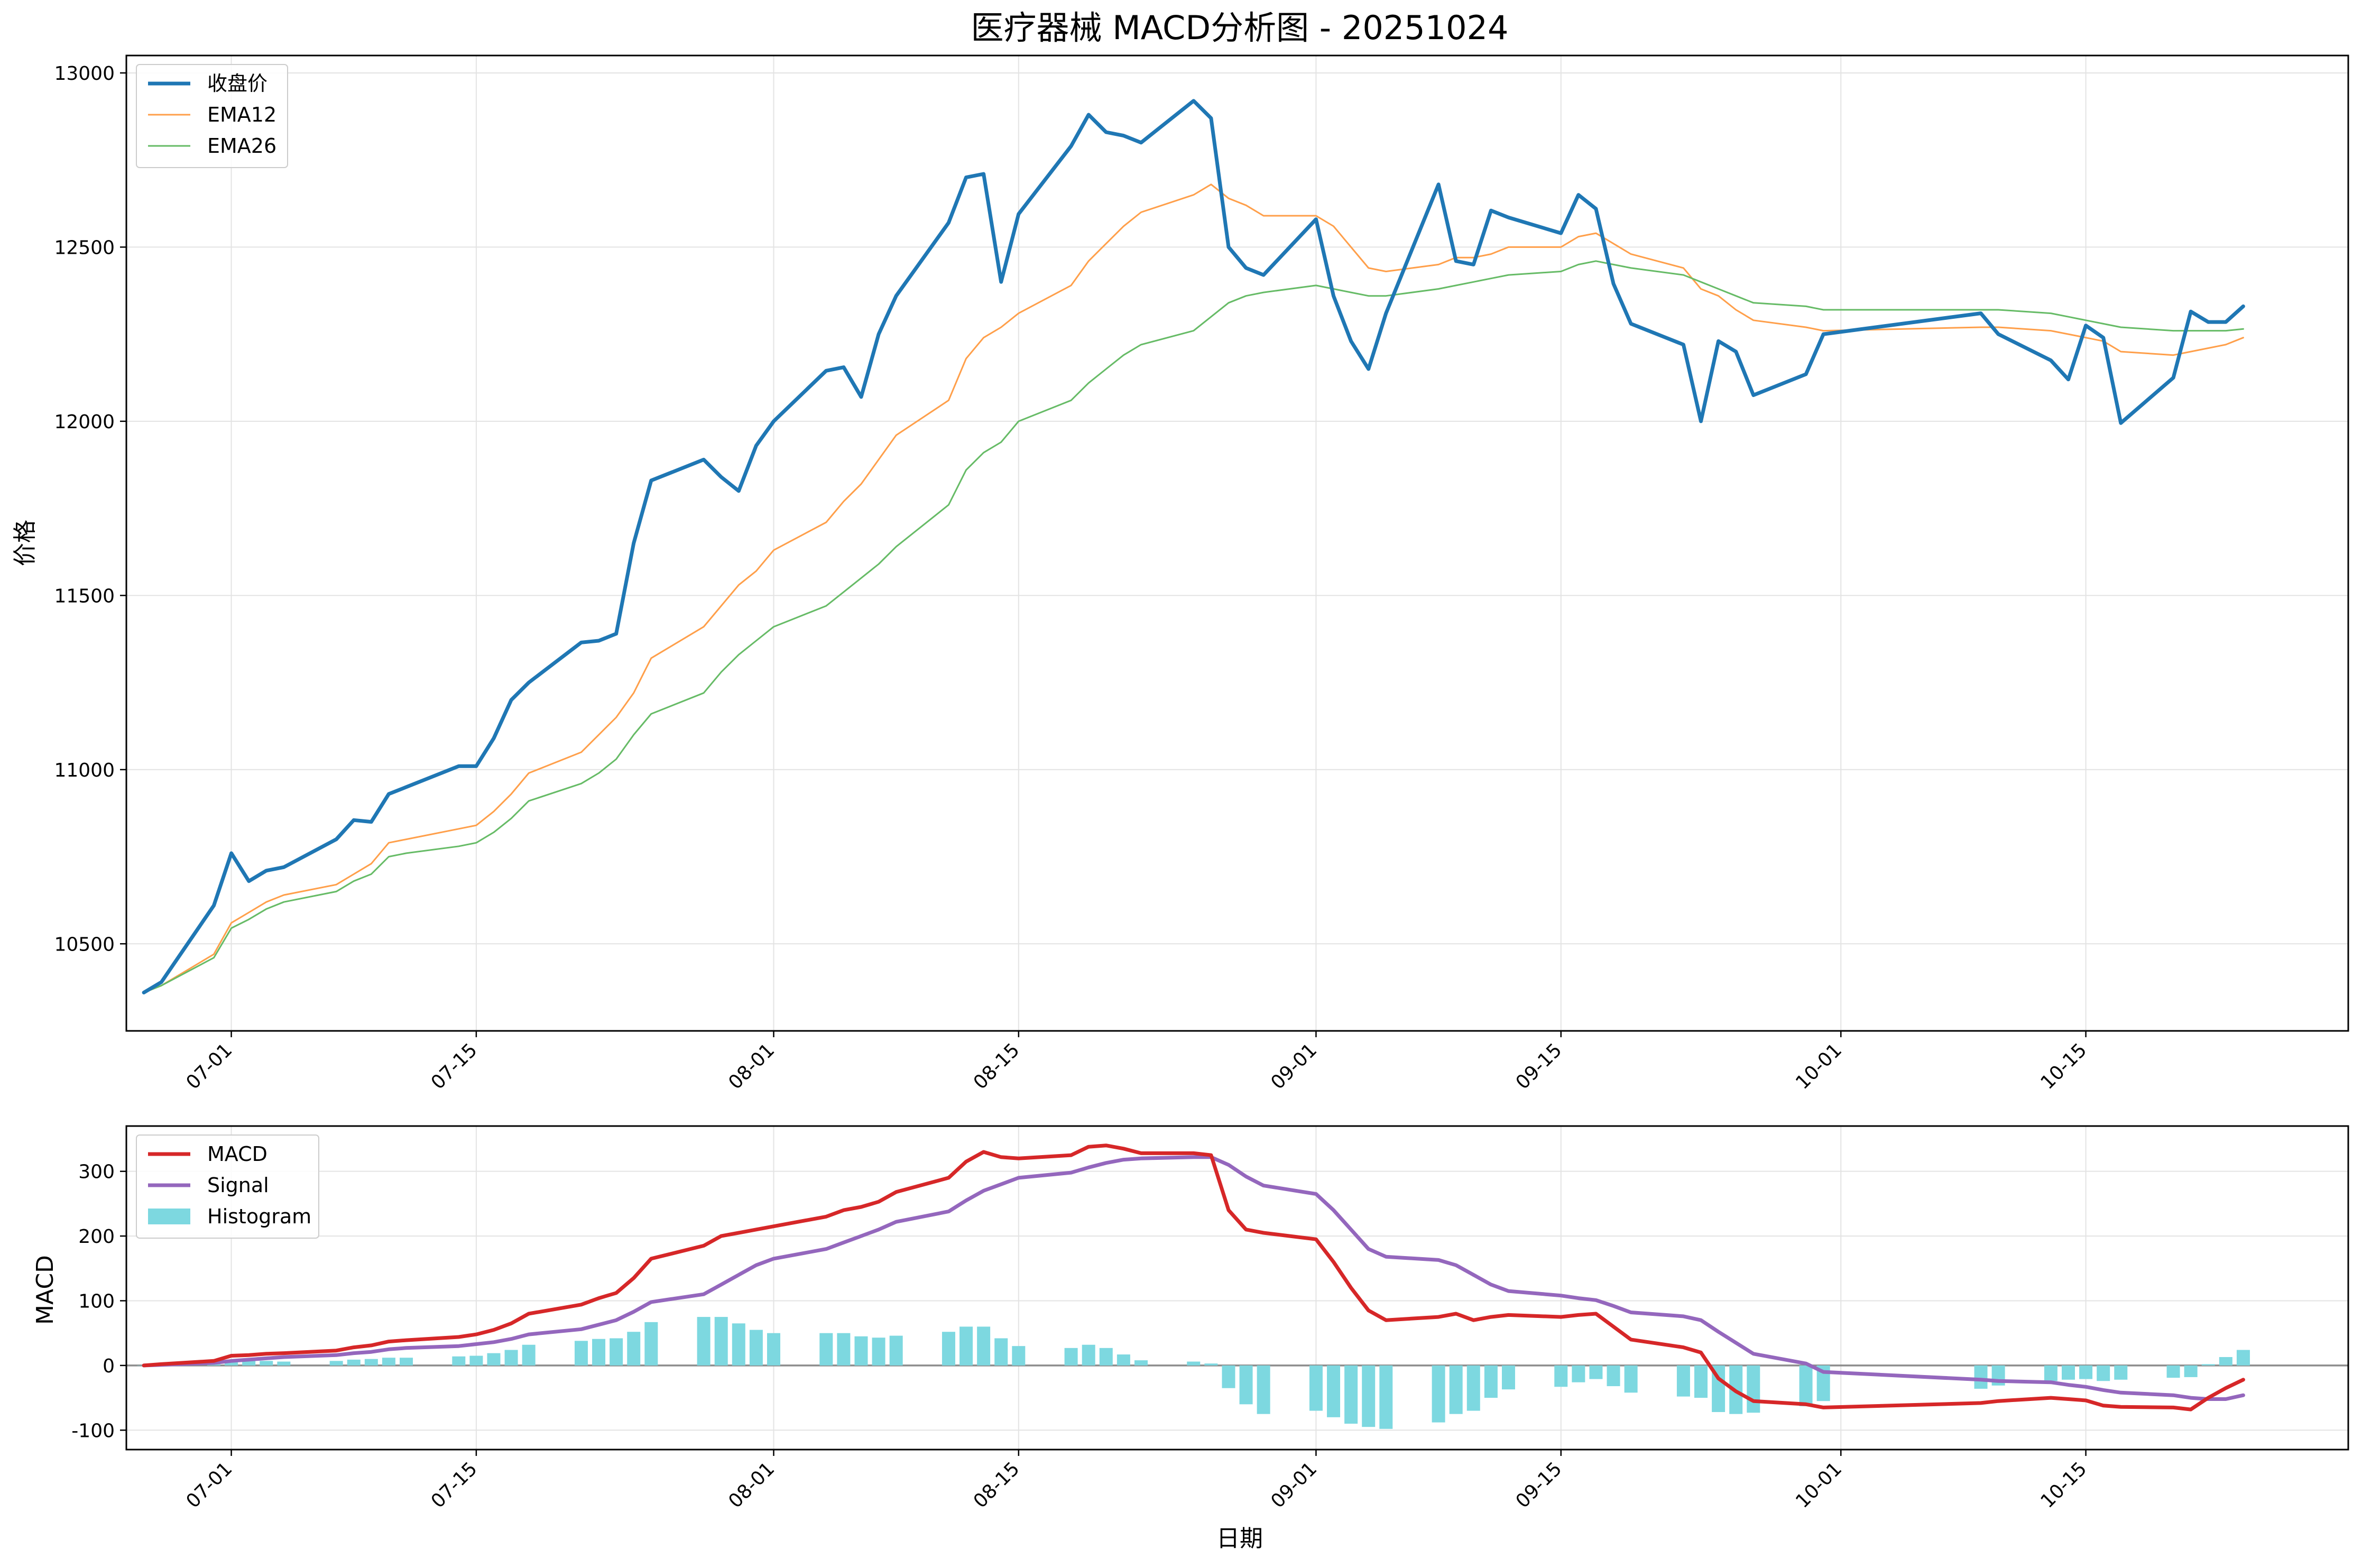 The width and height of the screenshot is (2362, 1568). I want to click on legend-ema12-label: EMA12, so click(241, 114).